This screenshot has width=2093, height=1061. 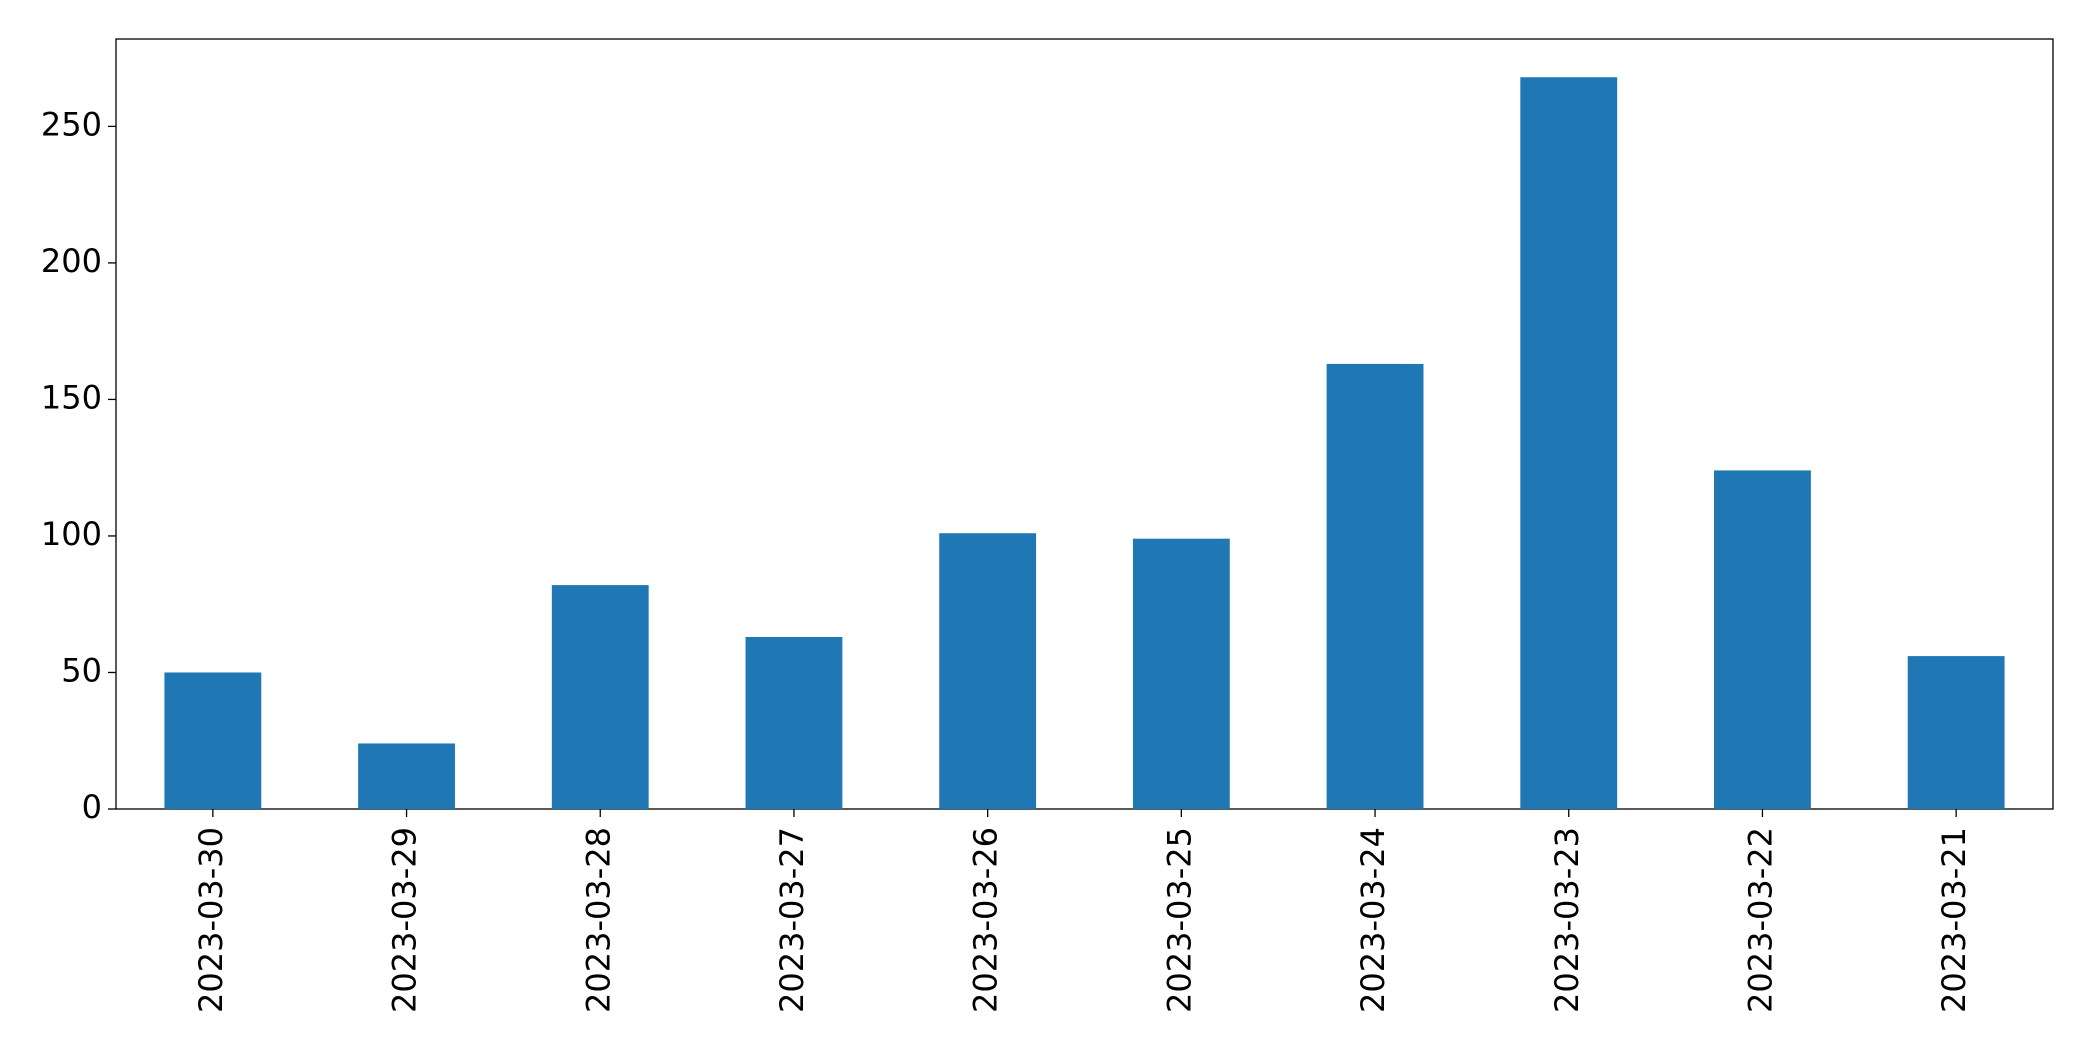 I want to click on y-tick-label: 250, so click(x=71, y=124).